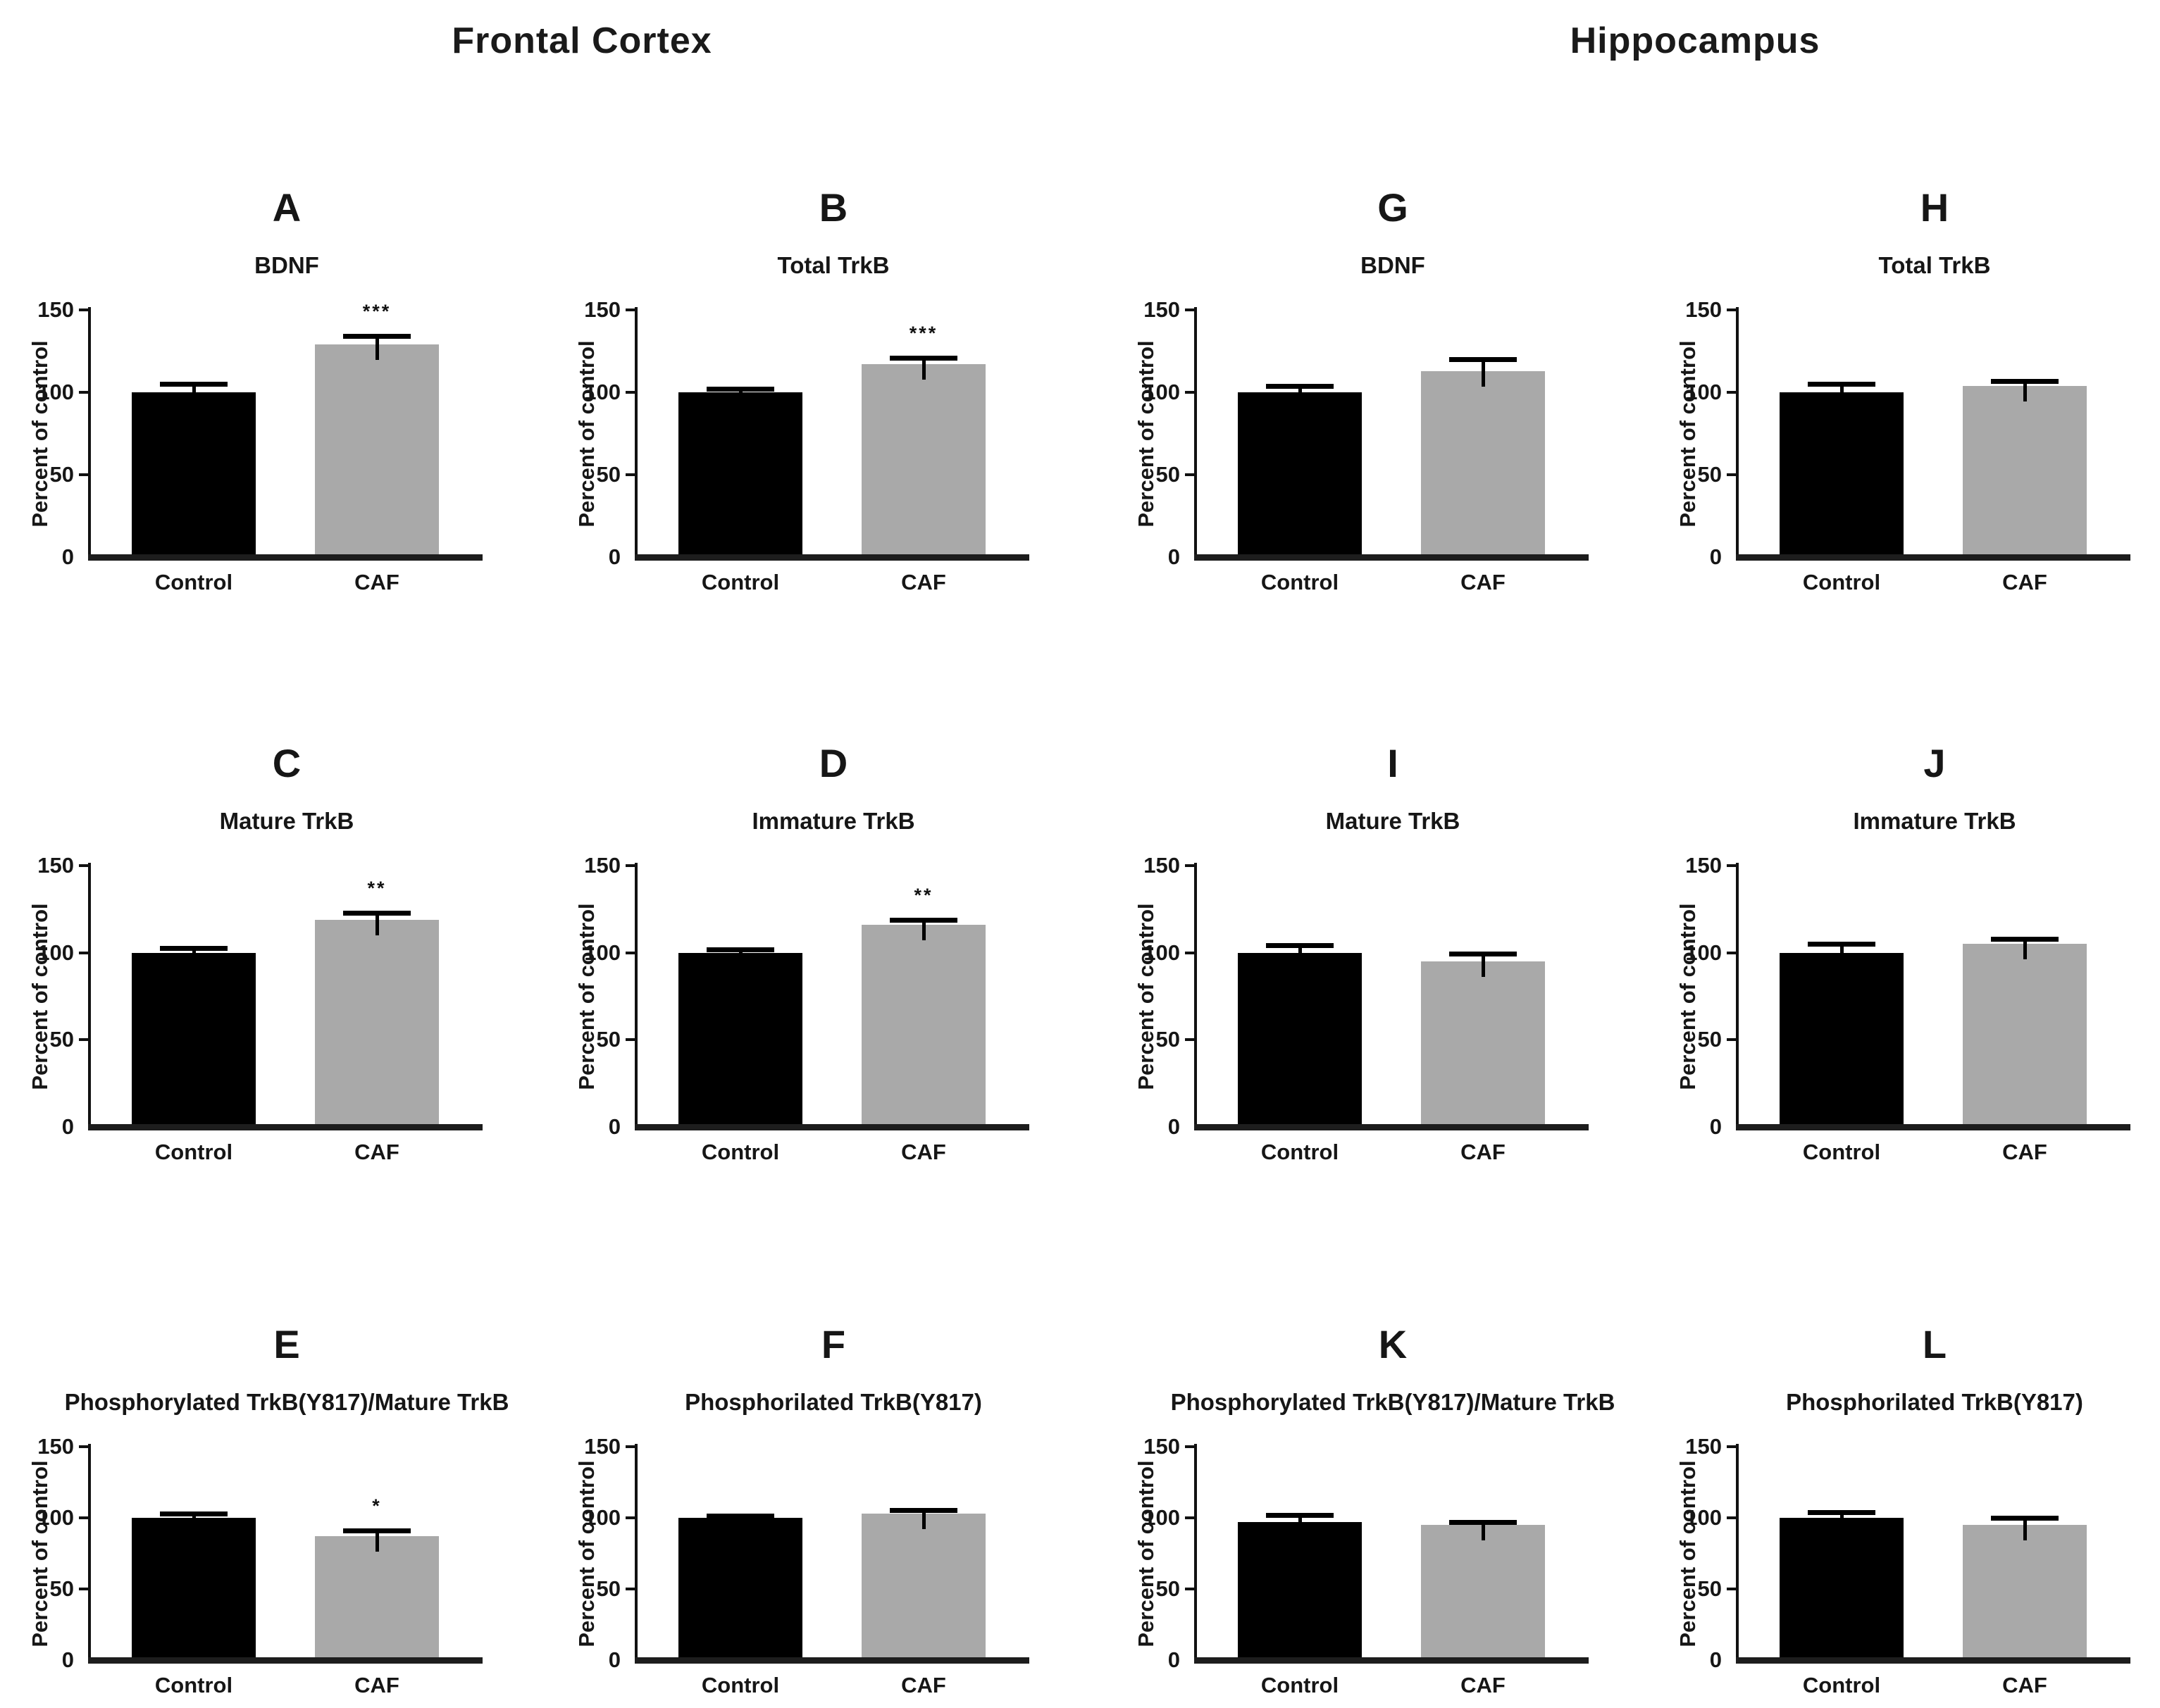  What do you see at coordinates (1392, 821) in the screenshot?
I see `chart-title: Mature TrkB` at bounding box center [1392, 821].